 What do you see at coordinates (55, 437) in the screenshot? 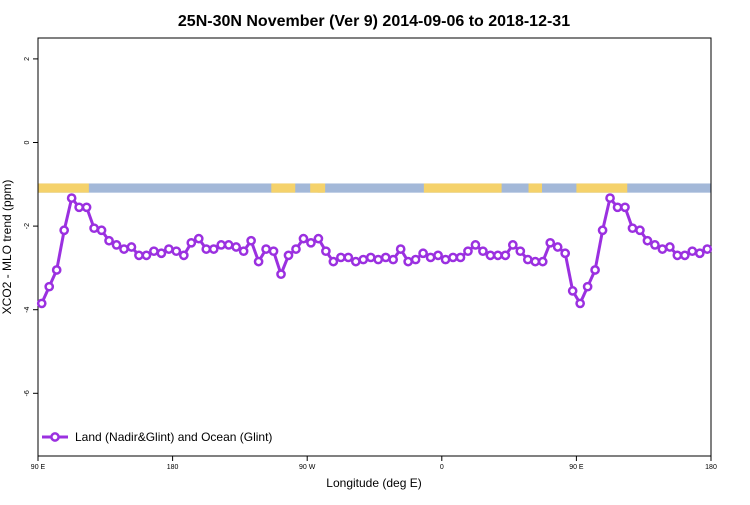
I see `legend-marker` at bounding box center [55, 437].